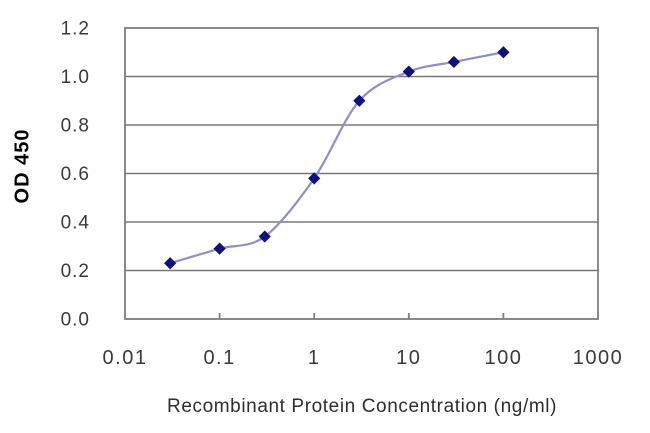 The height and width of the screenshot is (433, 650). I want to click on x-tick-label: 100, so click(503, 358).